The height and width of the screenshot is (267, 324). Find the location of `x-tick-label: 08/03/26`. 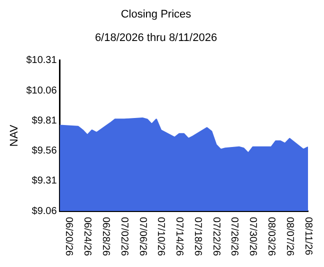

x-tick-label: 08/03/26 is located at coordinates (270, 236).